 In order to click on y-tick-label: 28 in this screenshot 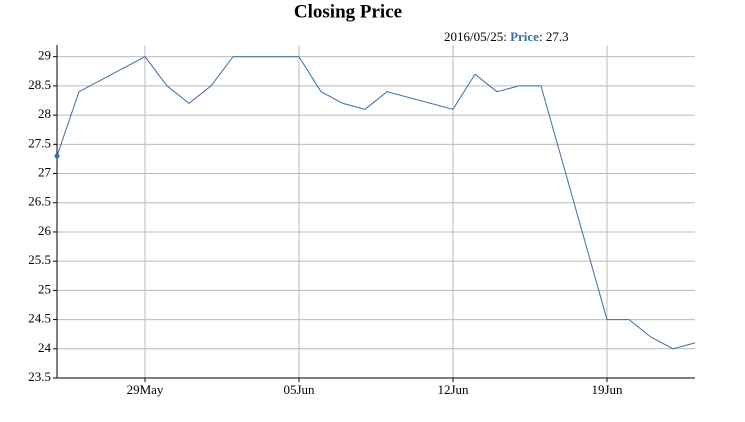, I will do `click(44, 113)`.